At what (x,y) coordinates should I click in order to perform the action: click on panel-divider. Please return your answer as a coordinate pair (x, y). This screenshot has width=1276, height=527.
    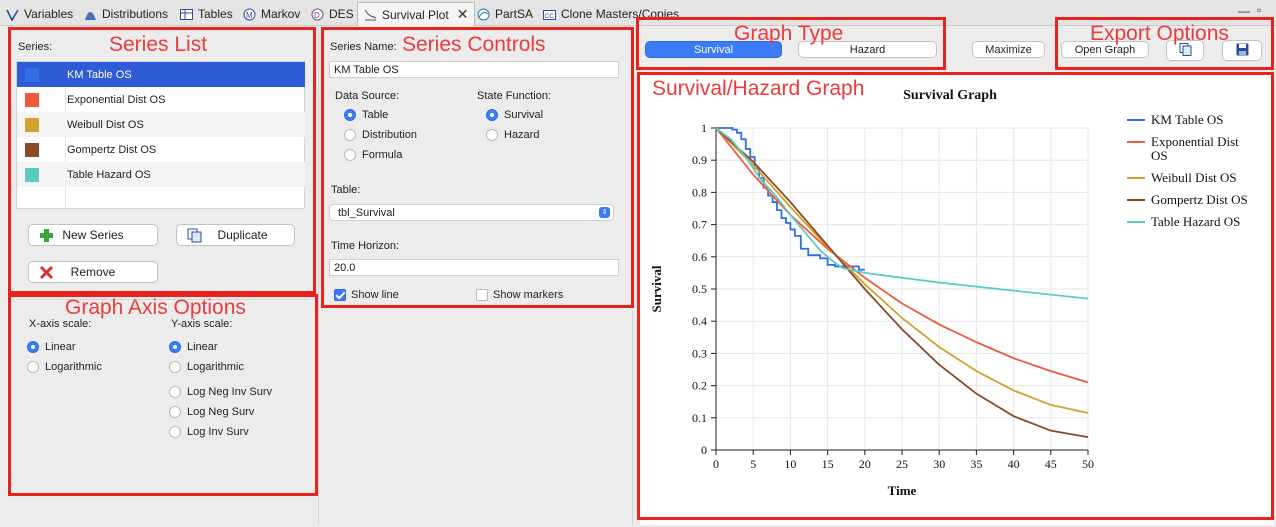
    Looking at the image, I should click on (318, 276).